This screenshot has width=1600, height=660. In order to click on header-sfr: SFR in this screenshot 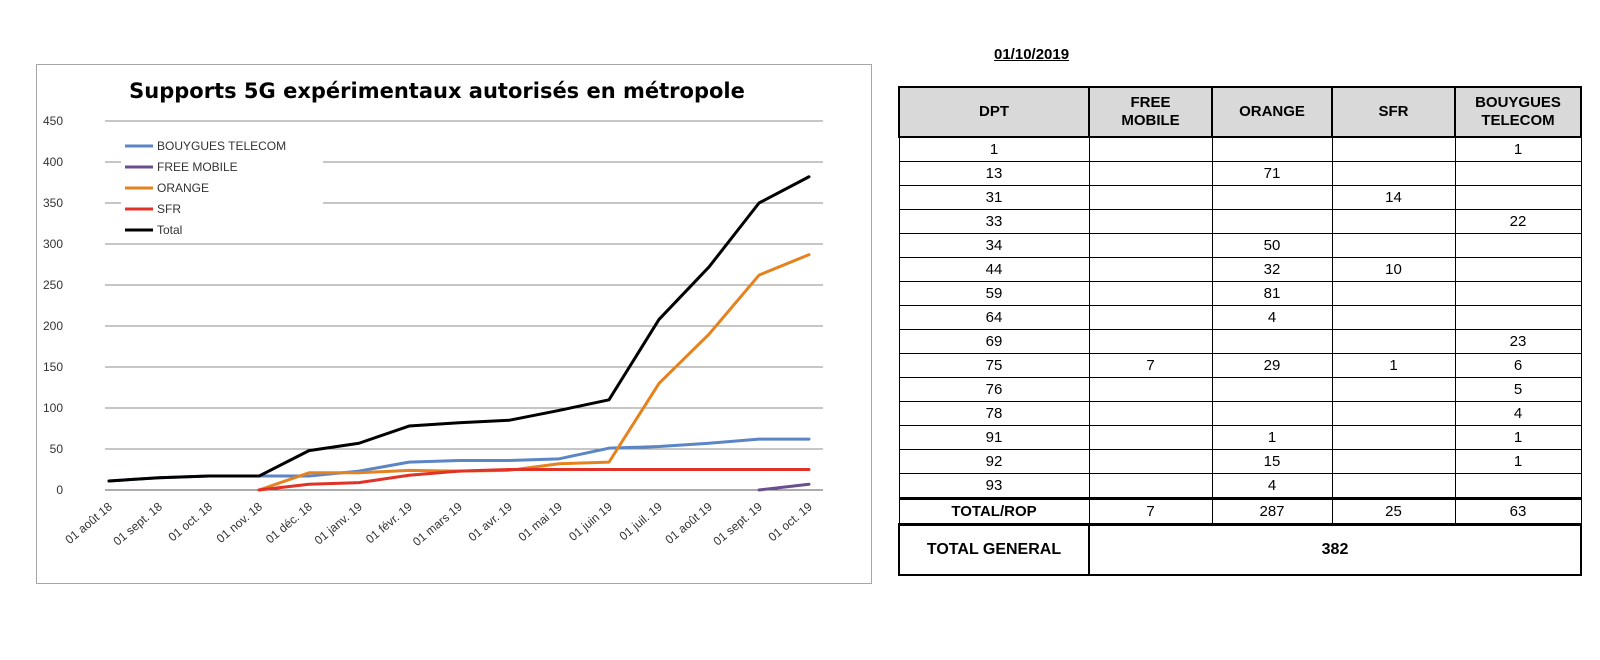, I will do `click(1393, 112)`.